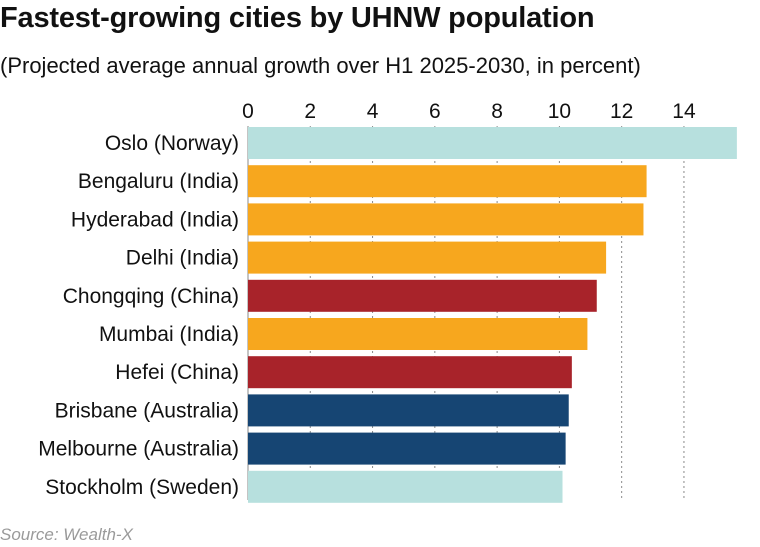 This screenshot has height=547, width=760. What do you see at coordinates (177, 372) in the screenshot?
I see `category-label: Hefei (China)` at bounding box center [177, 372].